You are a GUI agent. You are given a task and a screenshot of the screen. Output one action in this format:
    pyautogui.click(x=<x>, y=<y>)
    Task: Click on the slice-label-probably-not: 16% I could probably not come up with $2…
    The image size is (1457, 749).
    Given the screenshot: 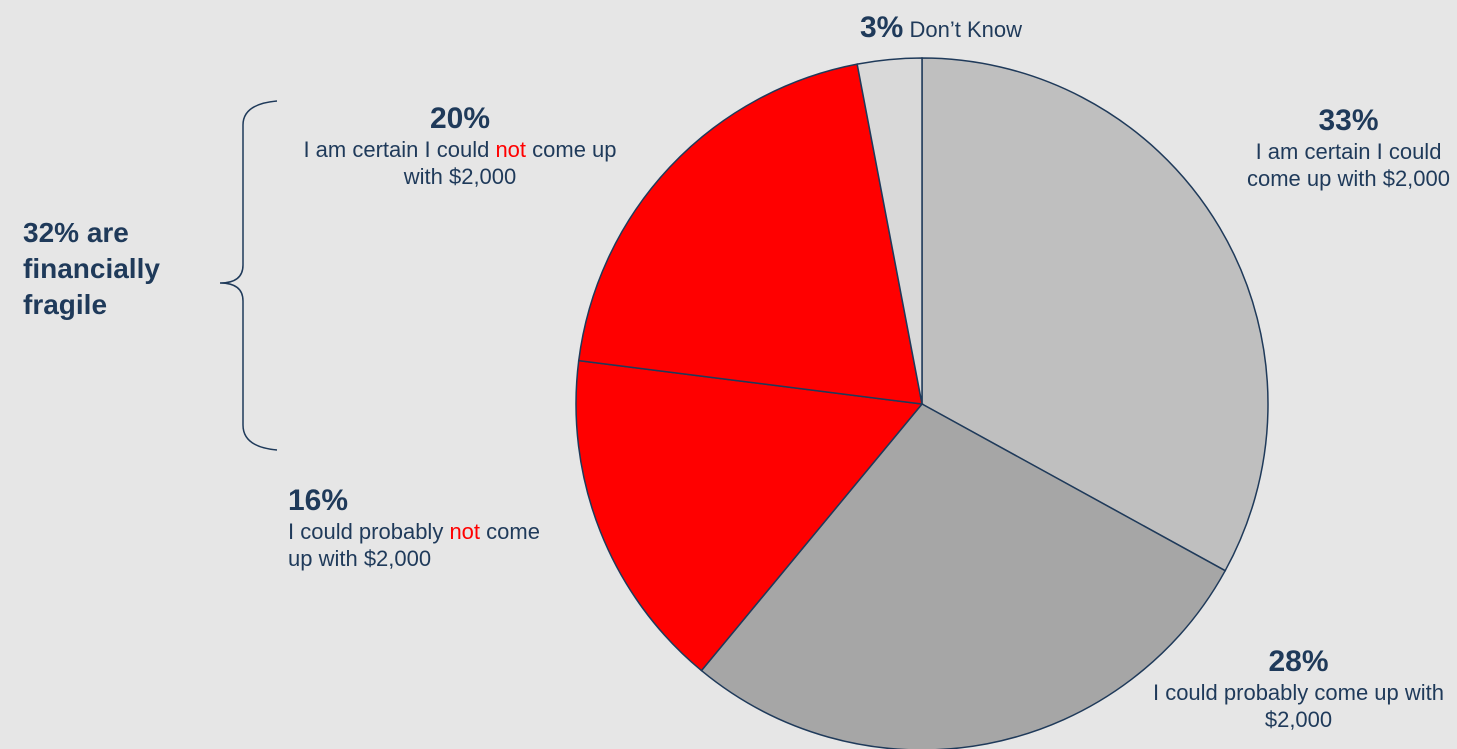 What is the action you would take?
    pyautogui.click(x=418, y=528)
    